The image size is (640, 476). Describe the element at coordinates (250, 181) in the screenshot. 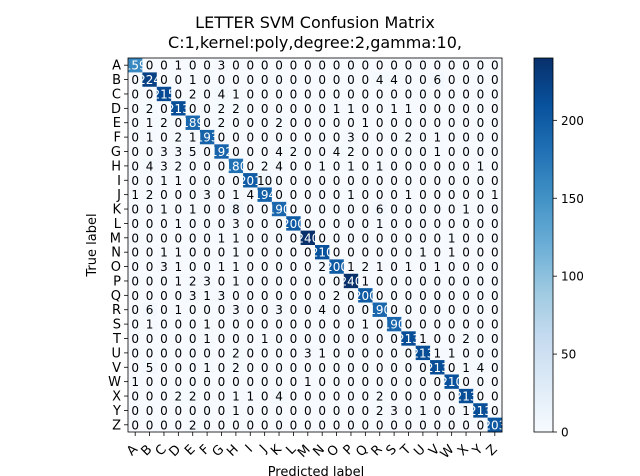

I see `cell-value-label: 201` at that location.